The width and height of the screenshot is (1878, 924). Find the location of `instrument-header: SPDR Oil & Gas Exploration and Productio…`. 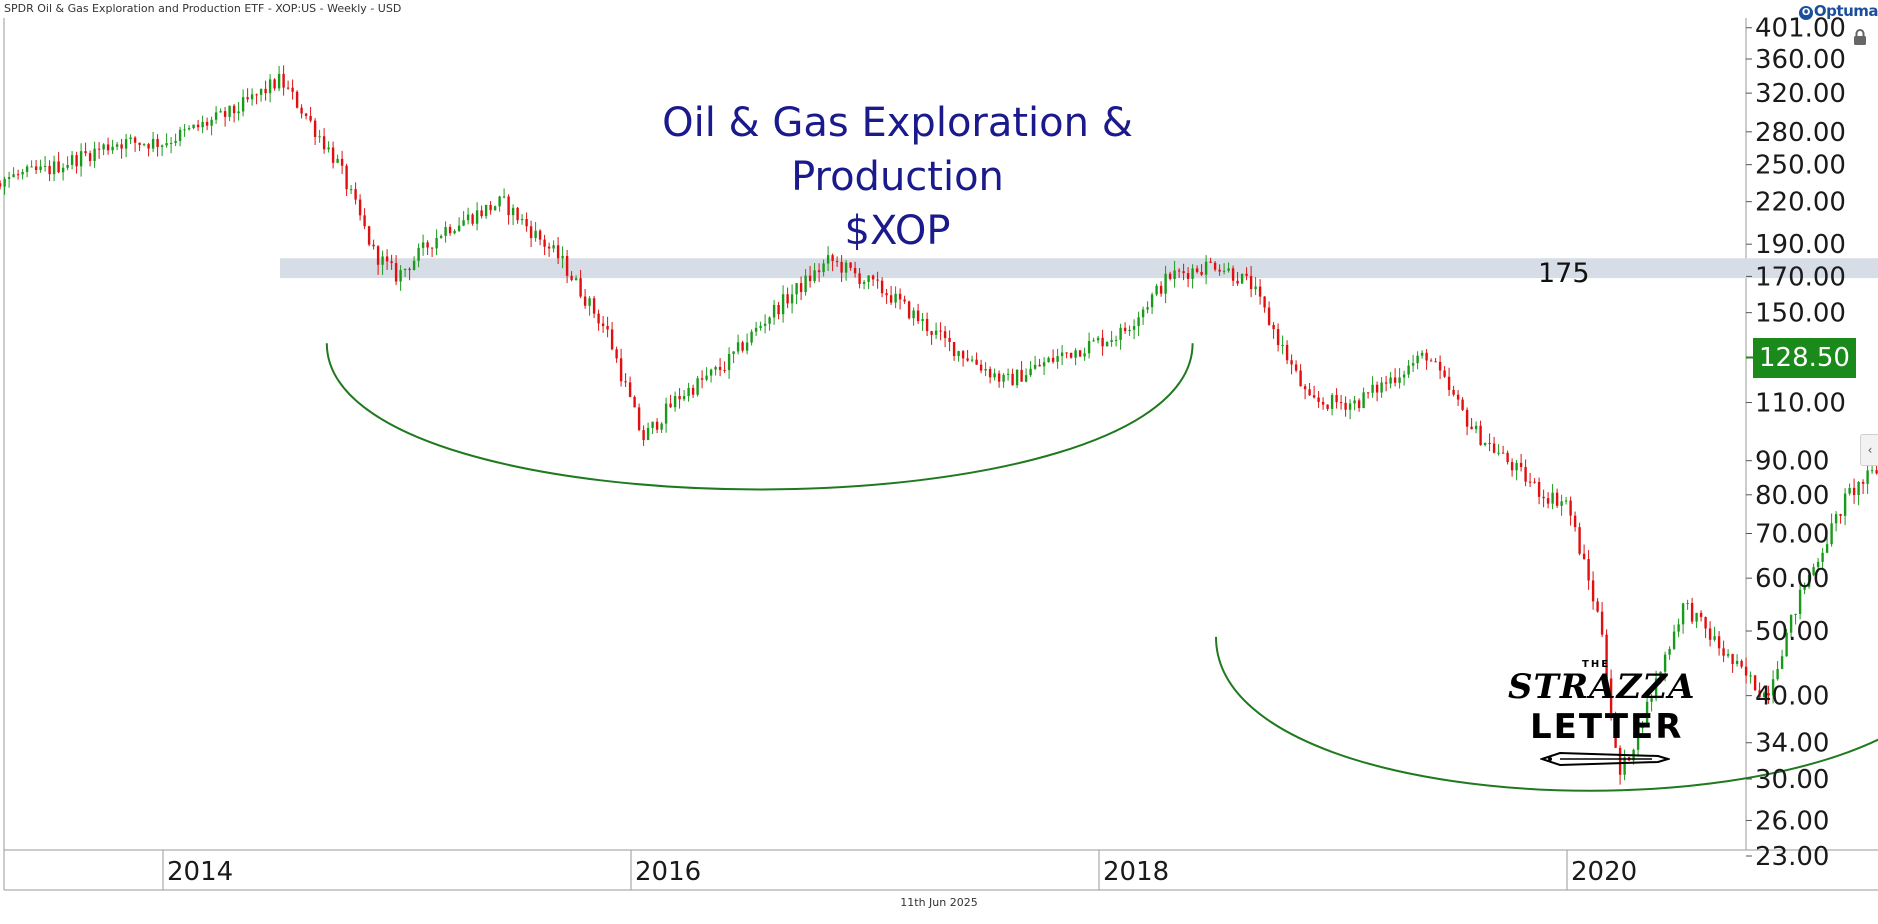

instrument-header: SPDR Oil & Gas Exploration and Productio… is located at coordinates (203, 8).